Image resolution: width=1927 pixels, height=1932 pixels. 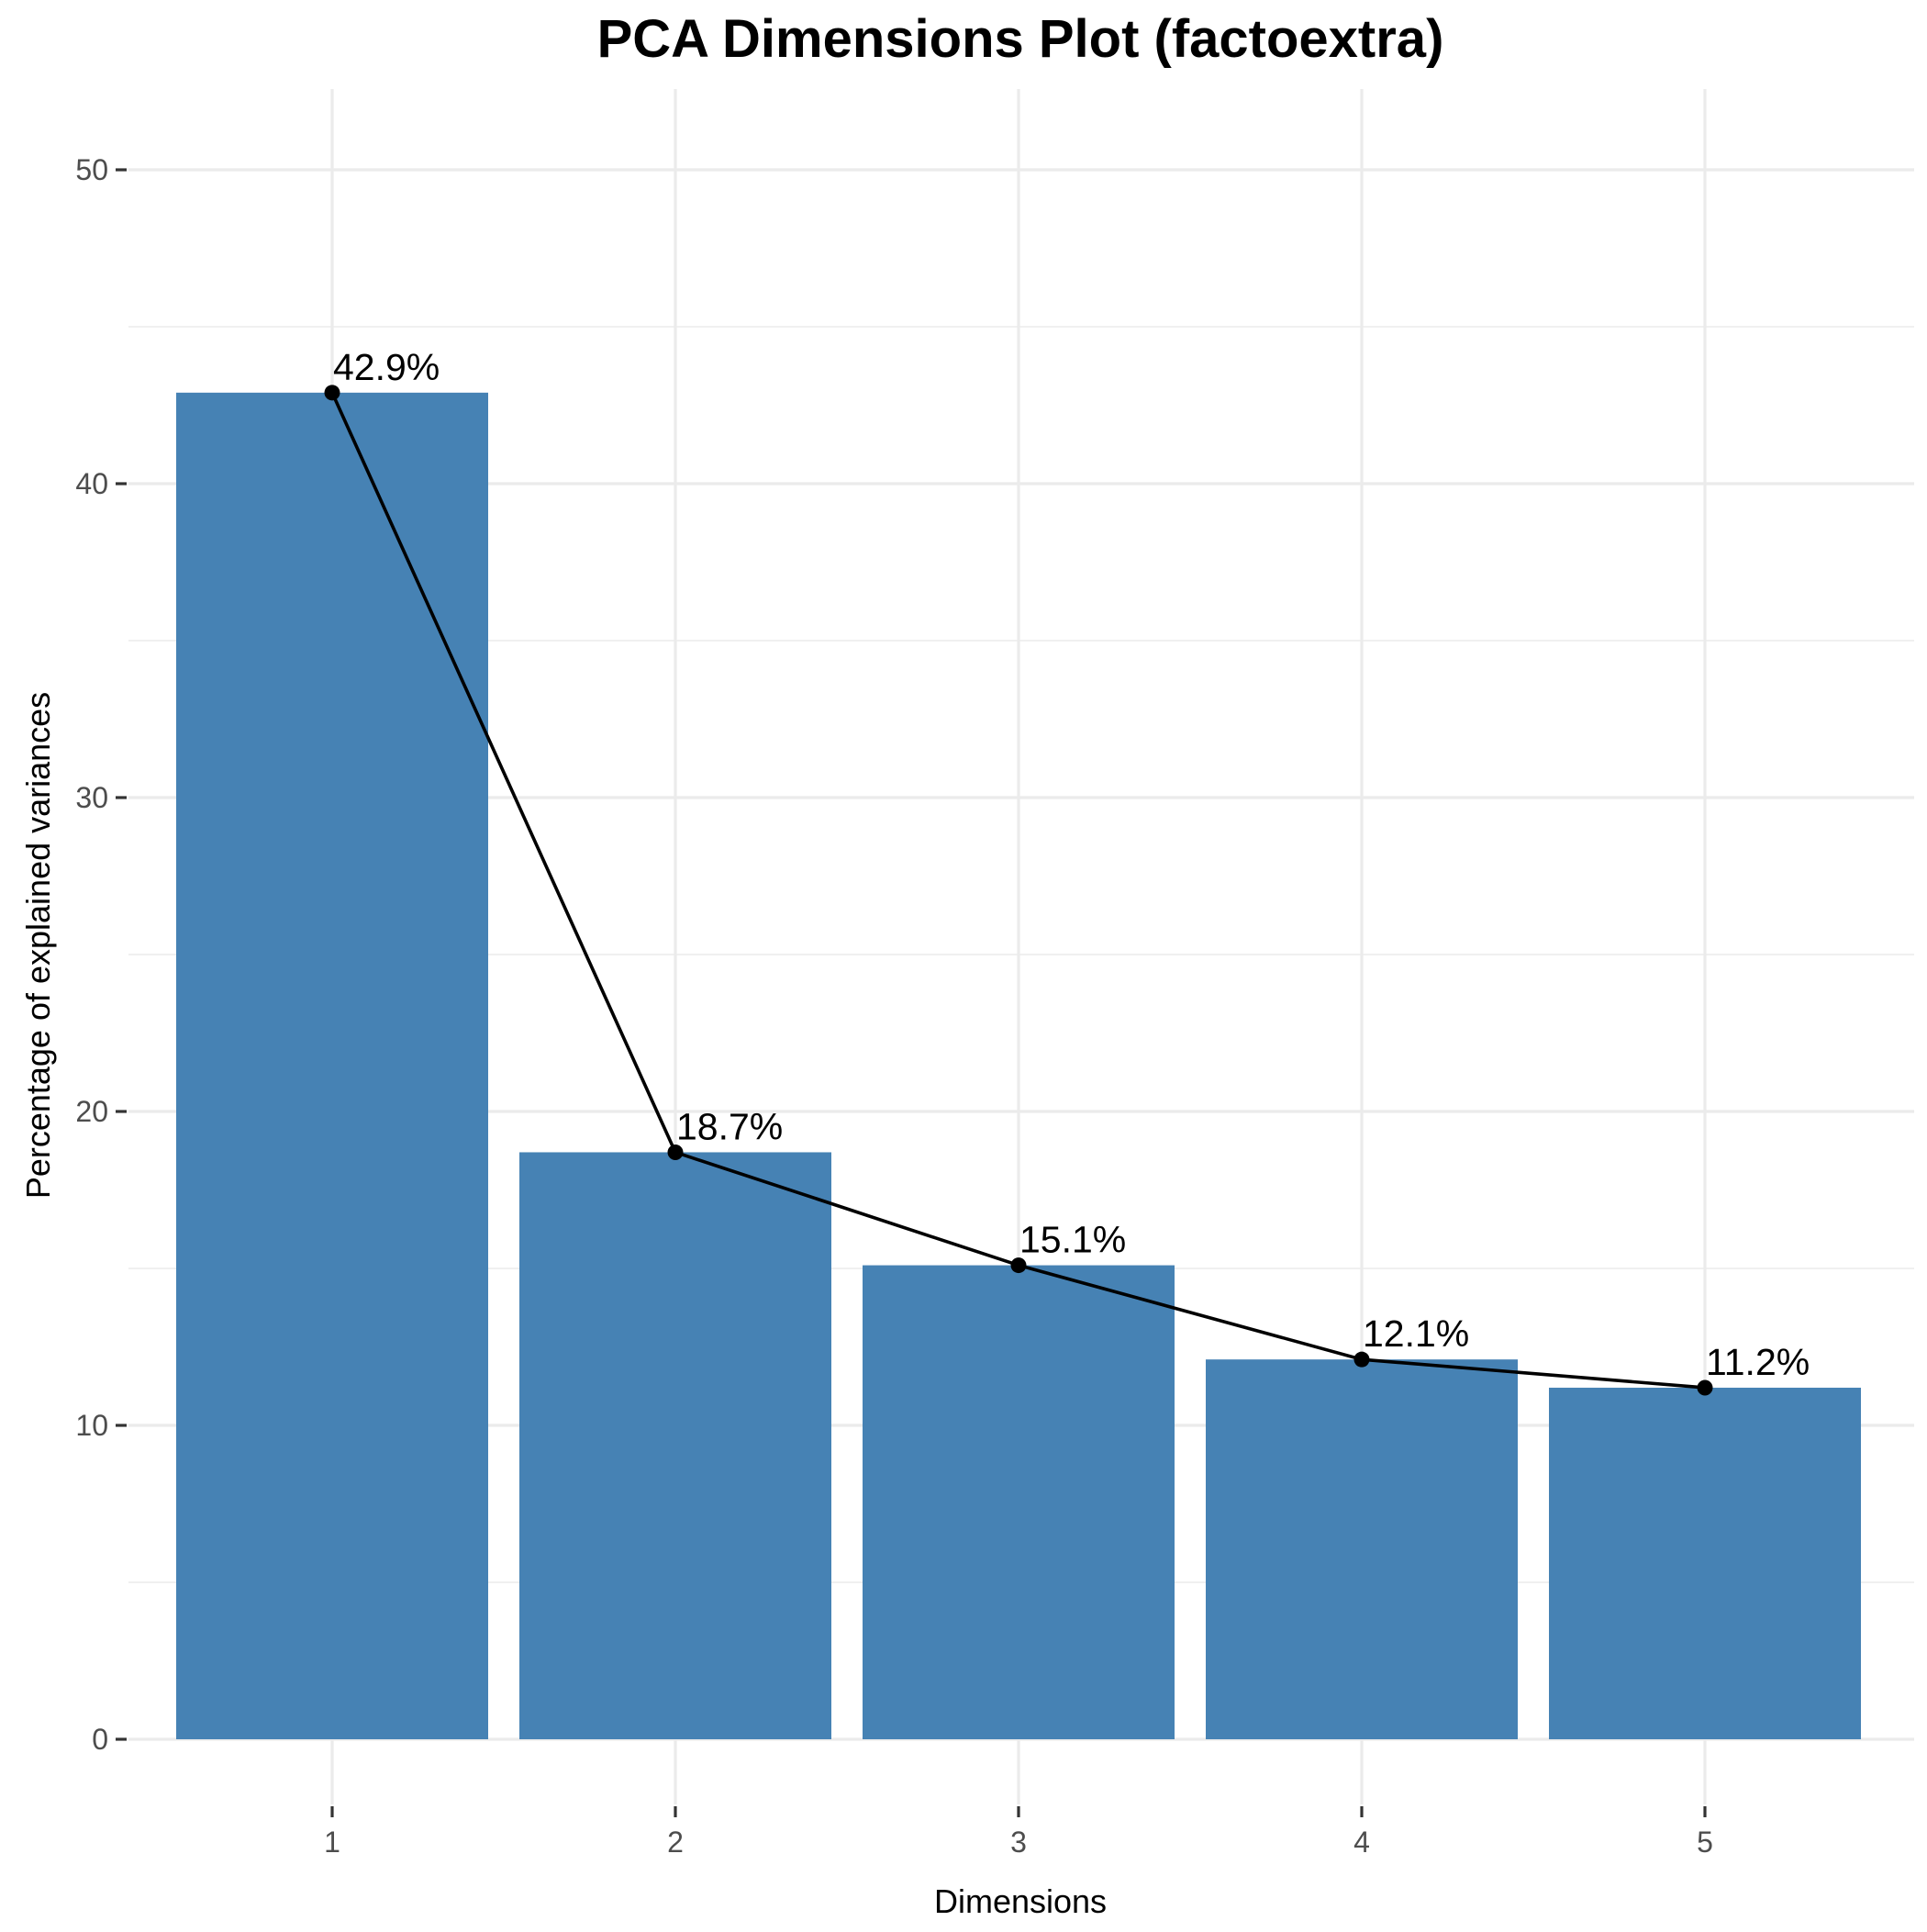 What do you see at coordinates (91, 169) in the screenshot?
I see `y-tick-label: 50` at bounding box center [91, 169].